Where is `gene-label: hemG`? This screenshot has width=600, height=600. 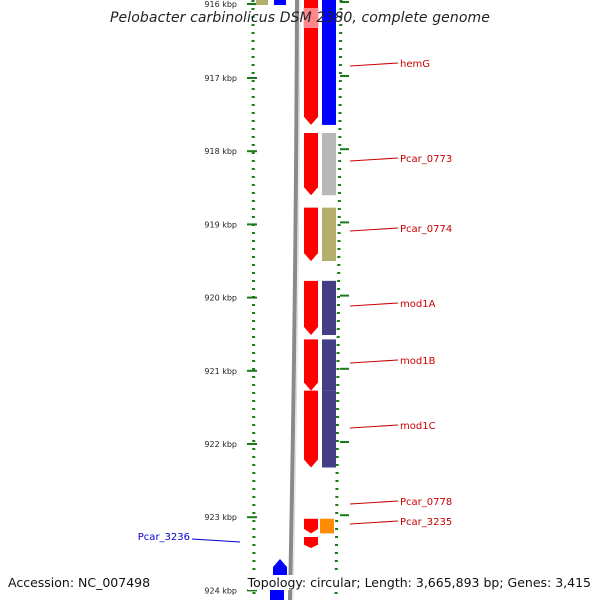 gene-label: hemG is located at coordinates (415, 64).